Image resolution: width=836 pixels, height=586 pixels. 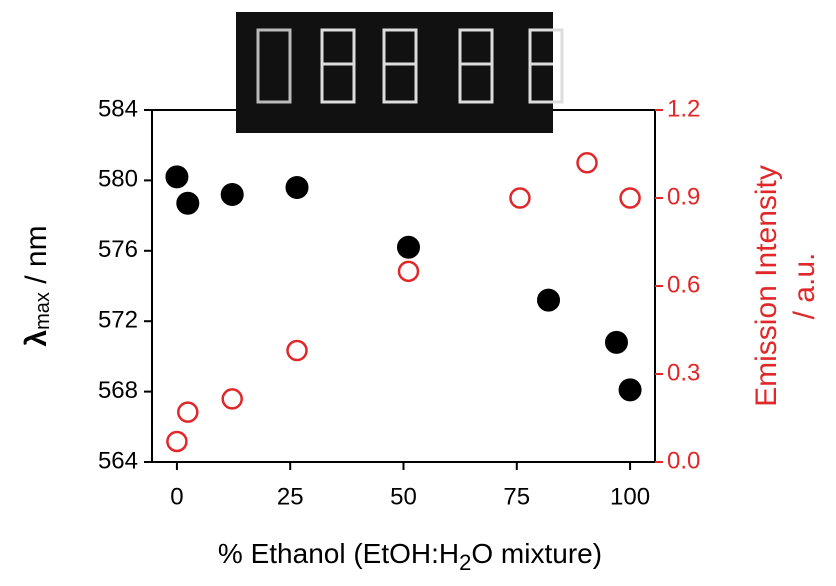 I want to click on y-tick-label: 580, so click(x=118, y=179).